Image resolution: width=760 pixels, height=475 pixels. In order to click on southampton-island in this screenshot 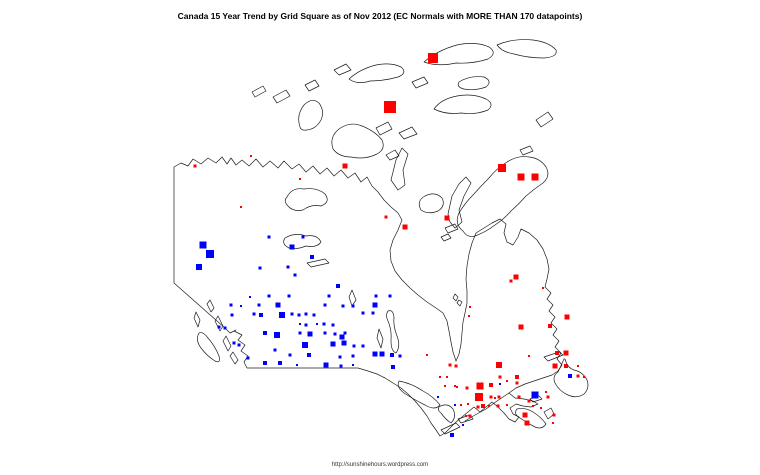, I will do `click(431, 203)`.